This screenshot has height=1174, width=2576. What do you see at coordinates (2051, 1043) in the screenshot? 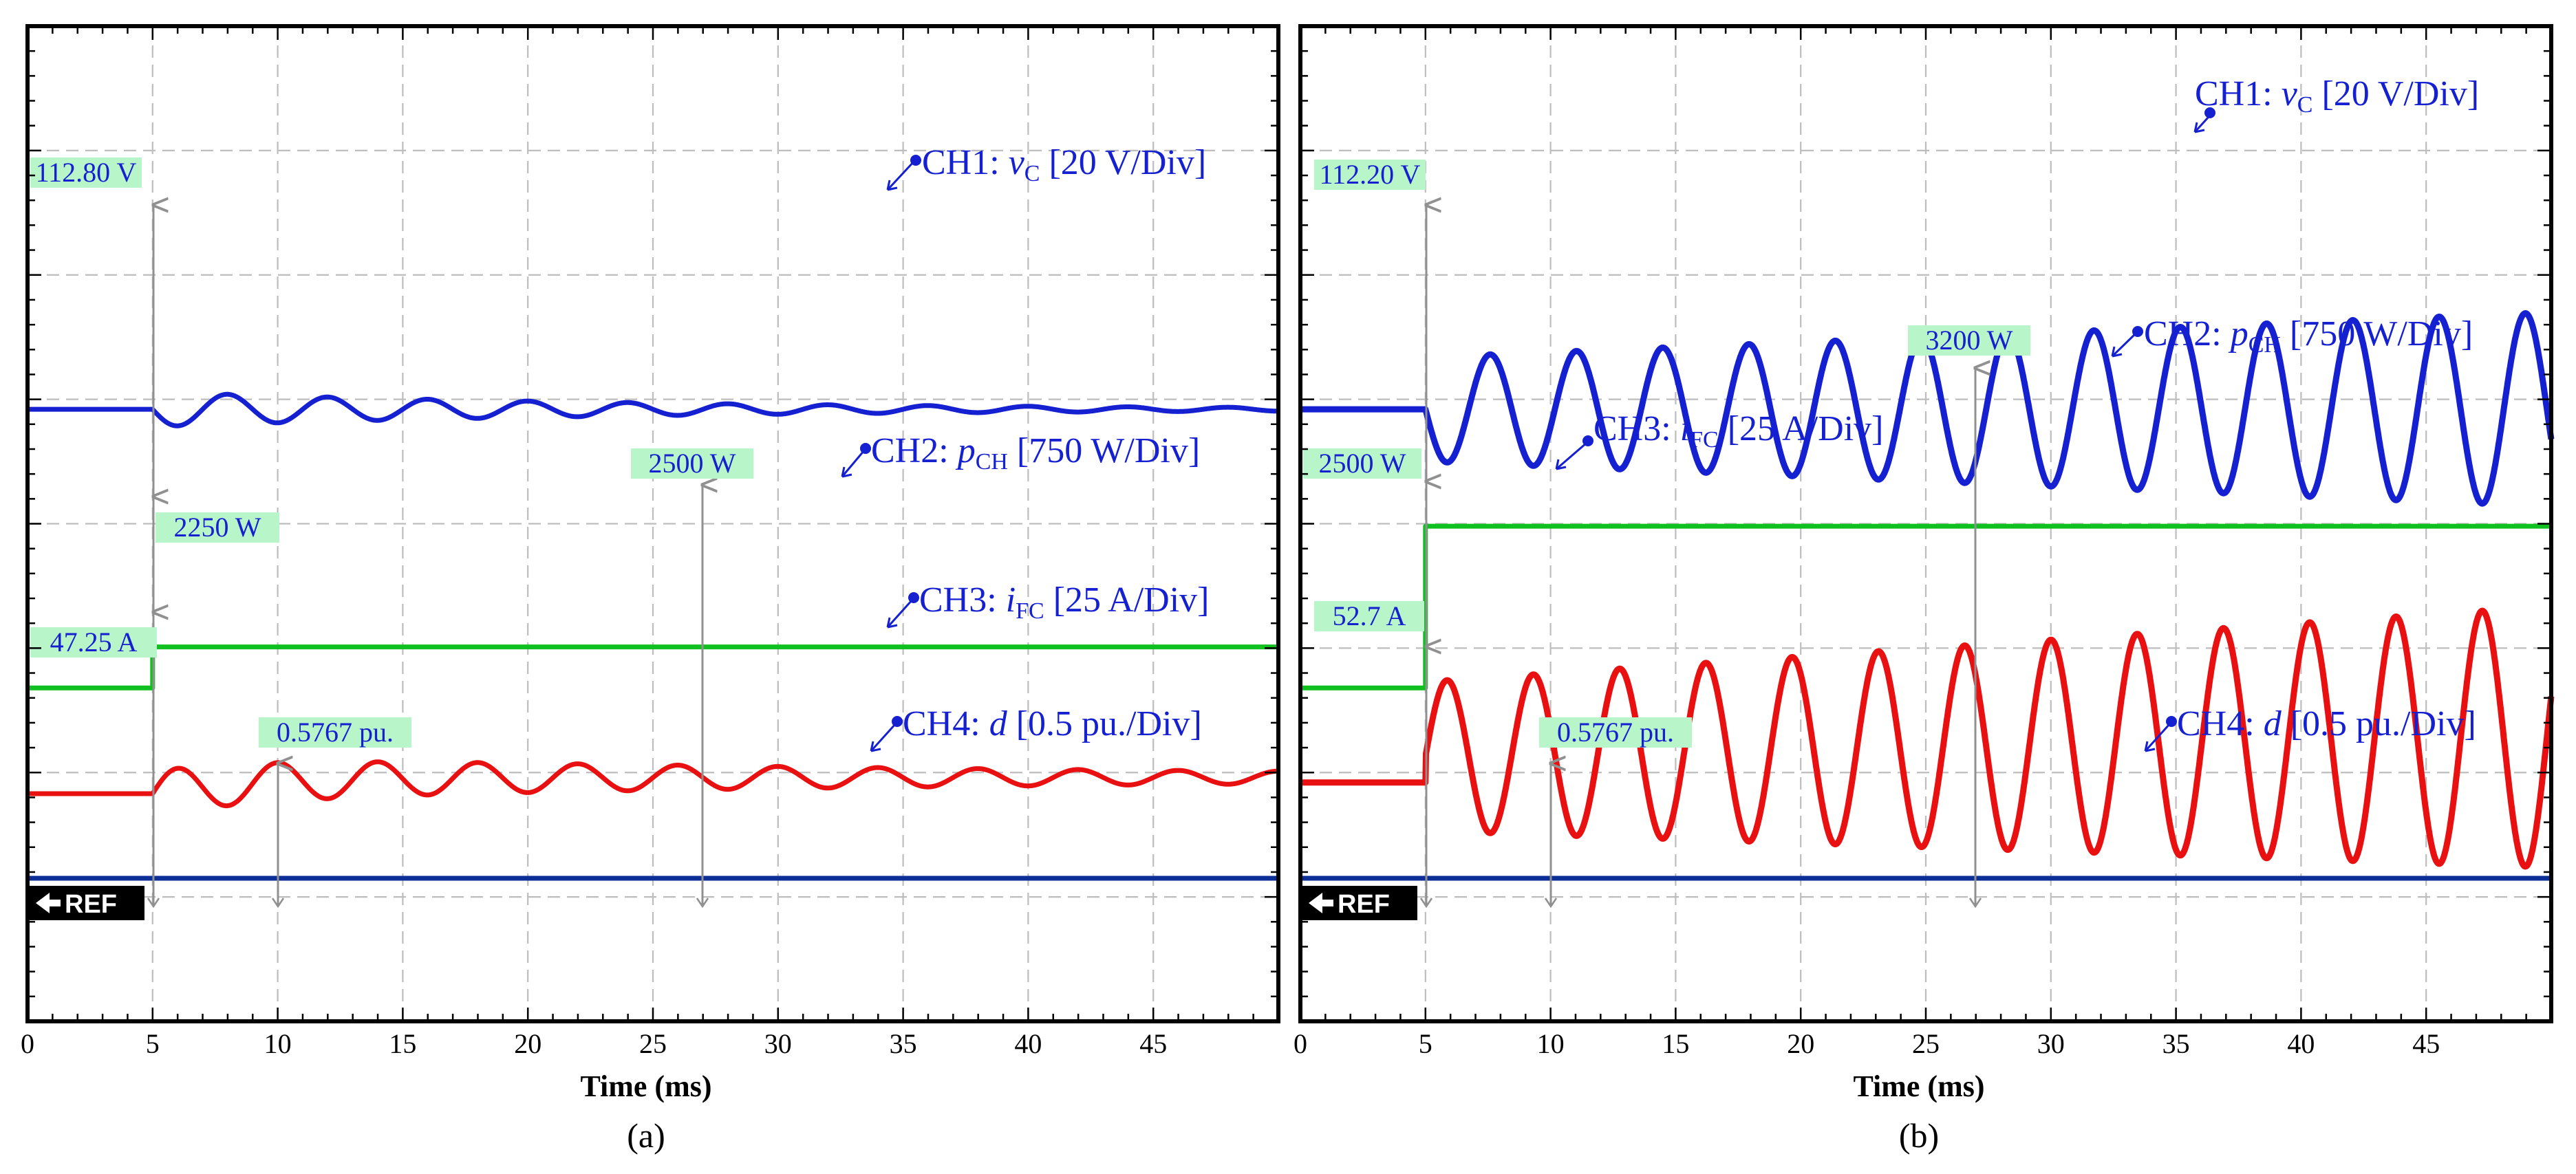
I see `x-tick-label-b: 30` at bounding box center [2051, 1043].